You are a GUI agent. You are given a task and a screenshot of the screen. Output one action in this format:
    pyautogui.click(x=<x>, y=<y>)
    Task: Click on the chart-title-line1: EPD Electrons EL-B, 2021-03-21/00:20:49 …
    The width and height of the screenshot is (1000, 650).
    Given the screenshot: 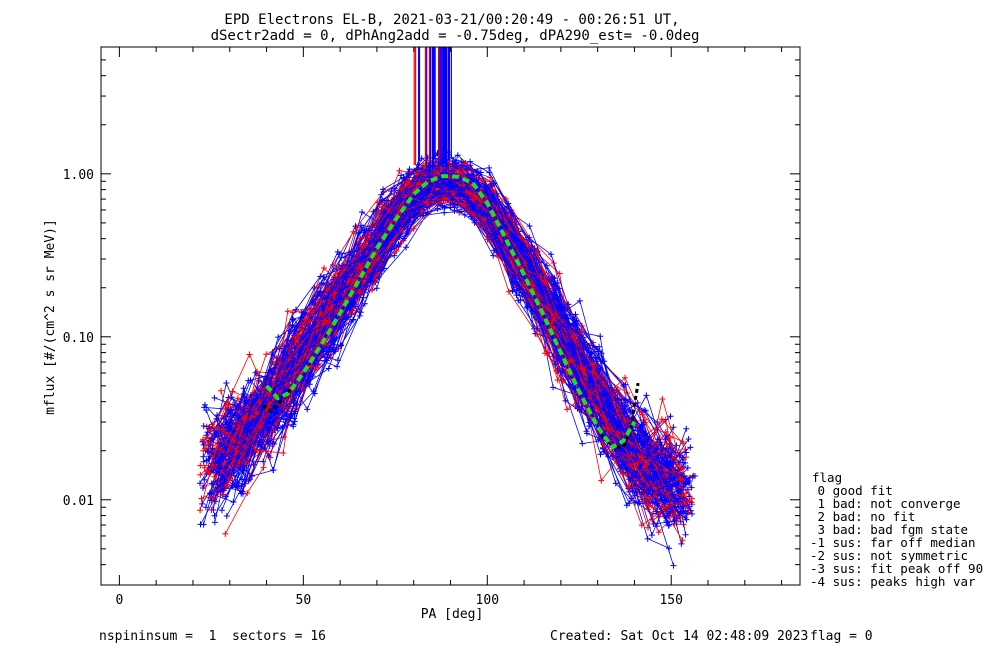 What is the action you would take?
    pyautogui.click(x=451, y=20)
    